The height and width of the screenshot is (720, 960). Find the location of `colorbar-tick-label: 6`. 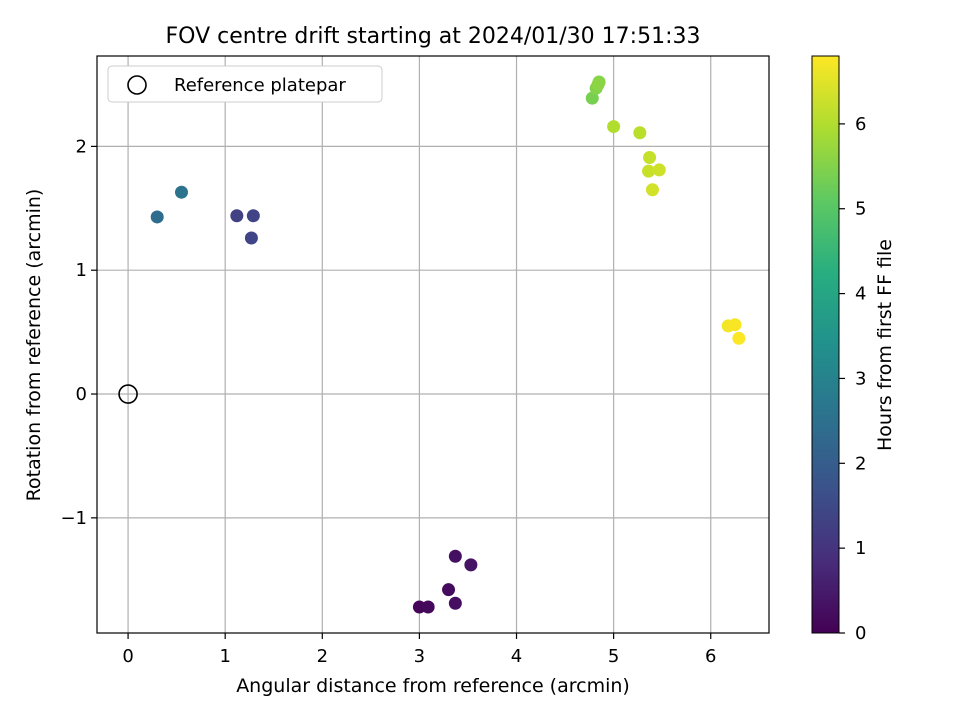

colorbar-tick-label: 6 is located at coordinates (860, 124).